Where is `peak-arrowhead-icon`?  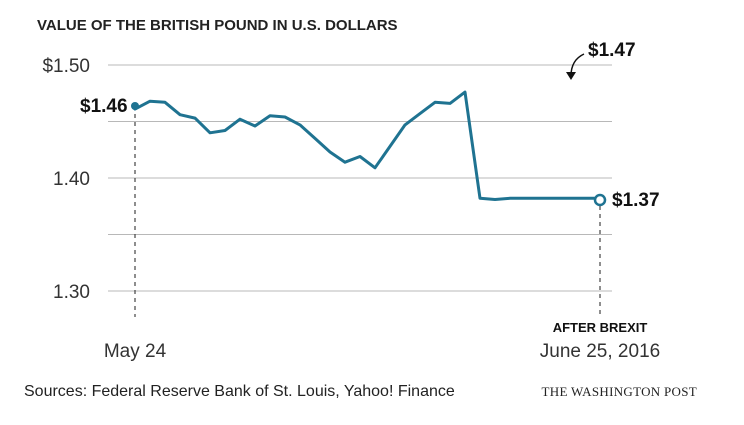
peak-arrowhead-icon is located at coordinates (571, 76).